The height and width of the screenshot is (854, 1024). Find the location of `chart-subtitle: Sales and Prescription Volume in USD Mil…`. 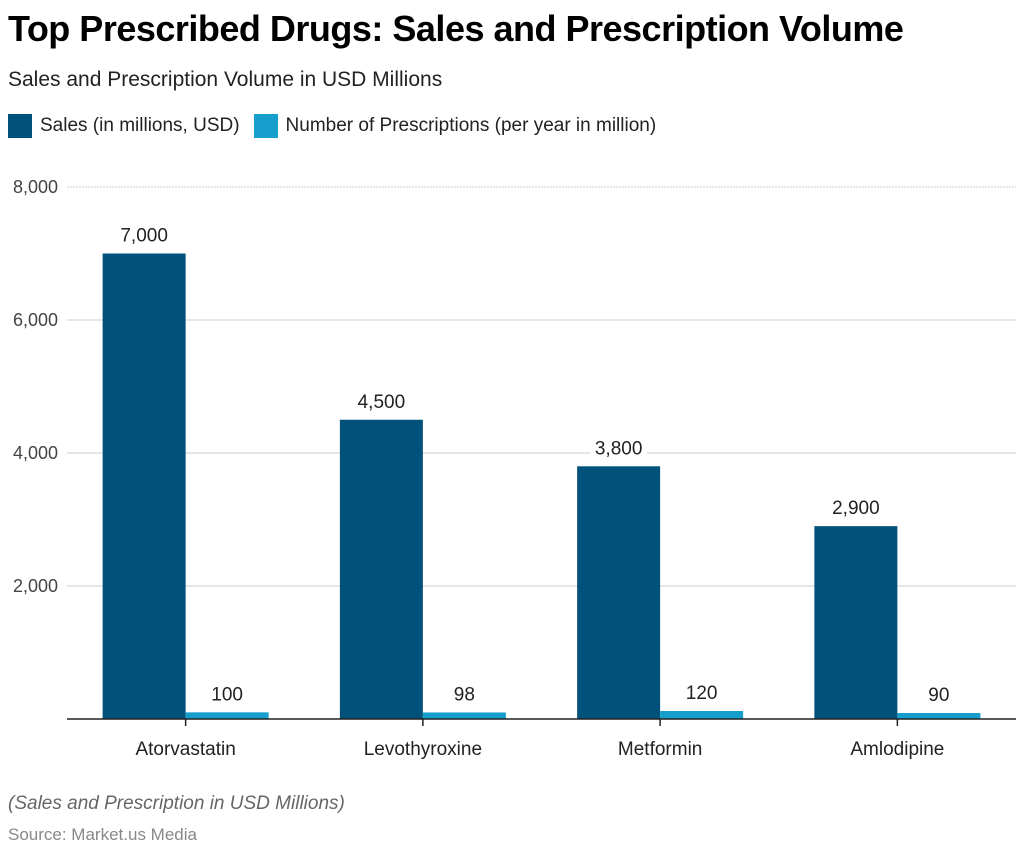

chart-subtitle: Sales and Prescription Volume in USD Mil… is located at coordinates (225, 79).